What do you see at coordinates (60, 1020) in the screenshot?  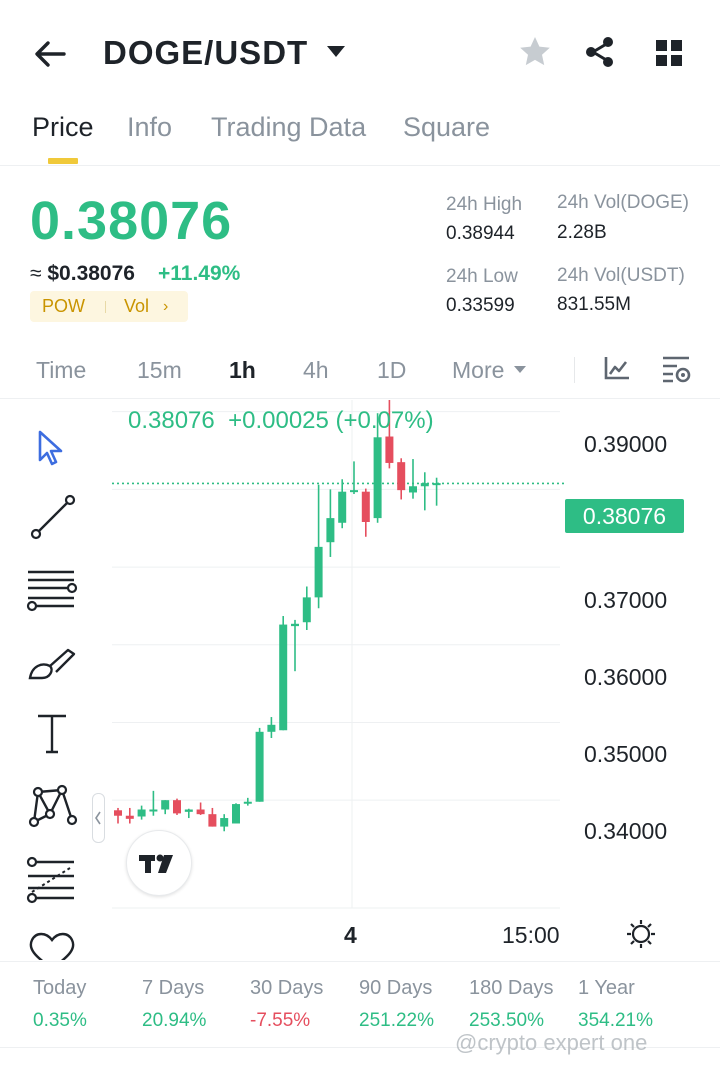 I see `perf-value-today: 0.35%` at bounding box center [60, 1020].